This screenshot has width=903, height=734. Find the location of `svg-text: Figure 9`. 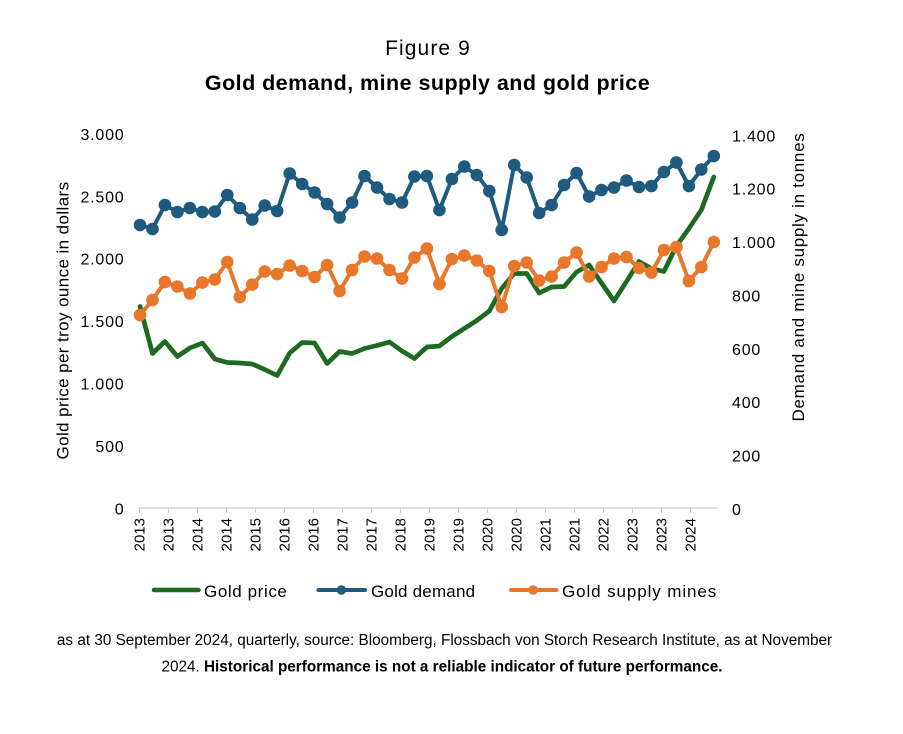

svg-text: Figure 9 is located at coordinates (428, 48).